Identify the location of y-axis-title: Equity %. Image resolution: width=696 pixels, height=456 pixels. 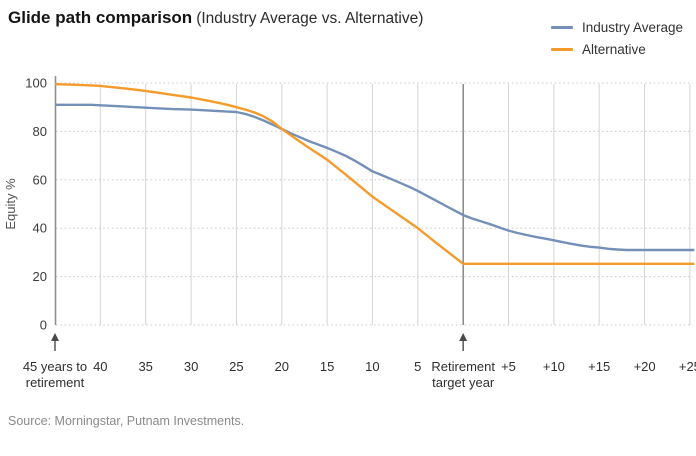
(10, 204).